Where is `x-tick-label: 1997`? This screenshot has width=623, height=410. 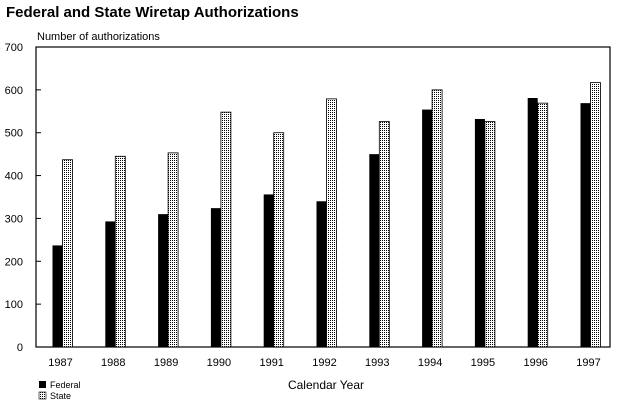
x-tick-label: 1997 is located at coordinates (588, 363).